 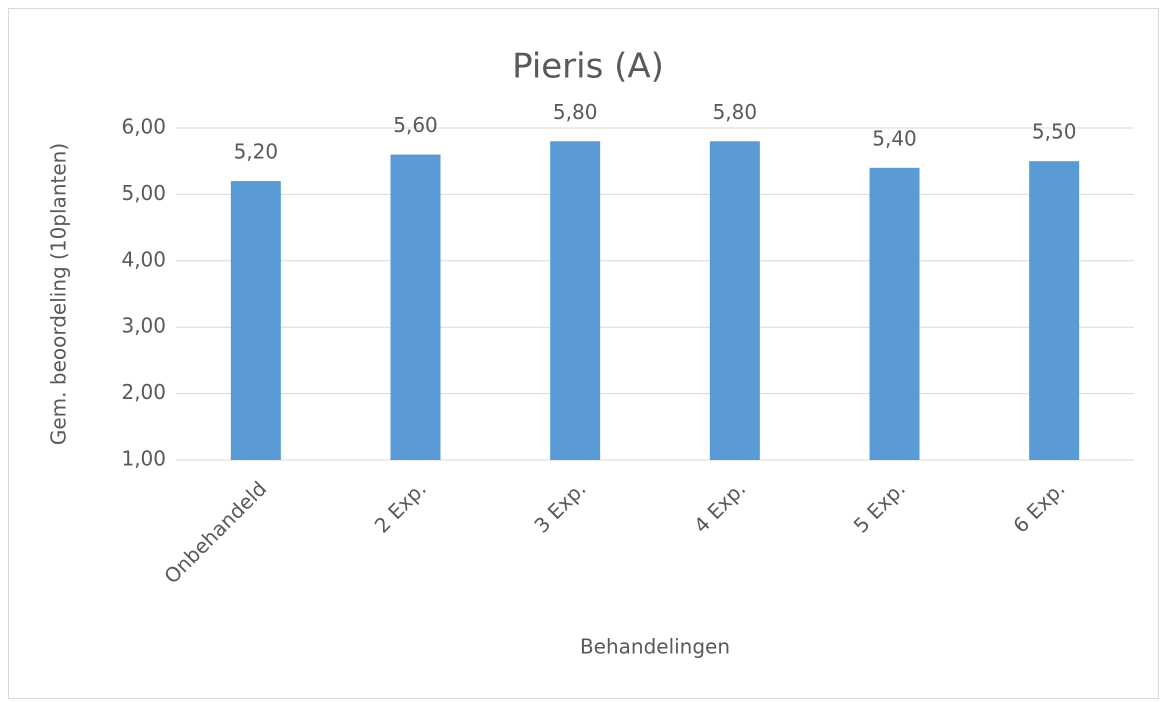 What do you see at coordinates (1054, 132) in the screenshot?
I see `data-label: 5,50` at bounding box center [1054, 132].